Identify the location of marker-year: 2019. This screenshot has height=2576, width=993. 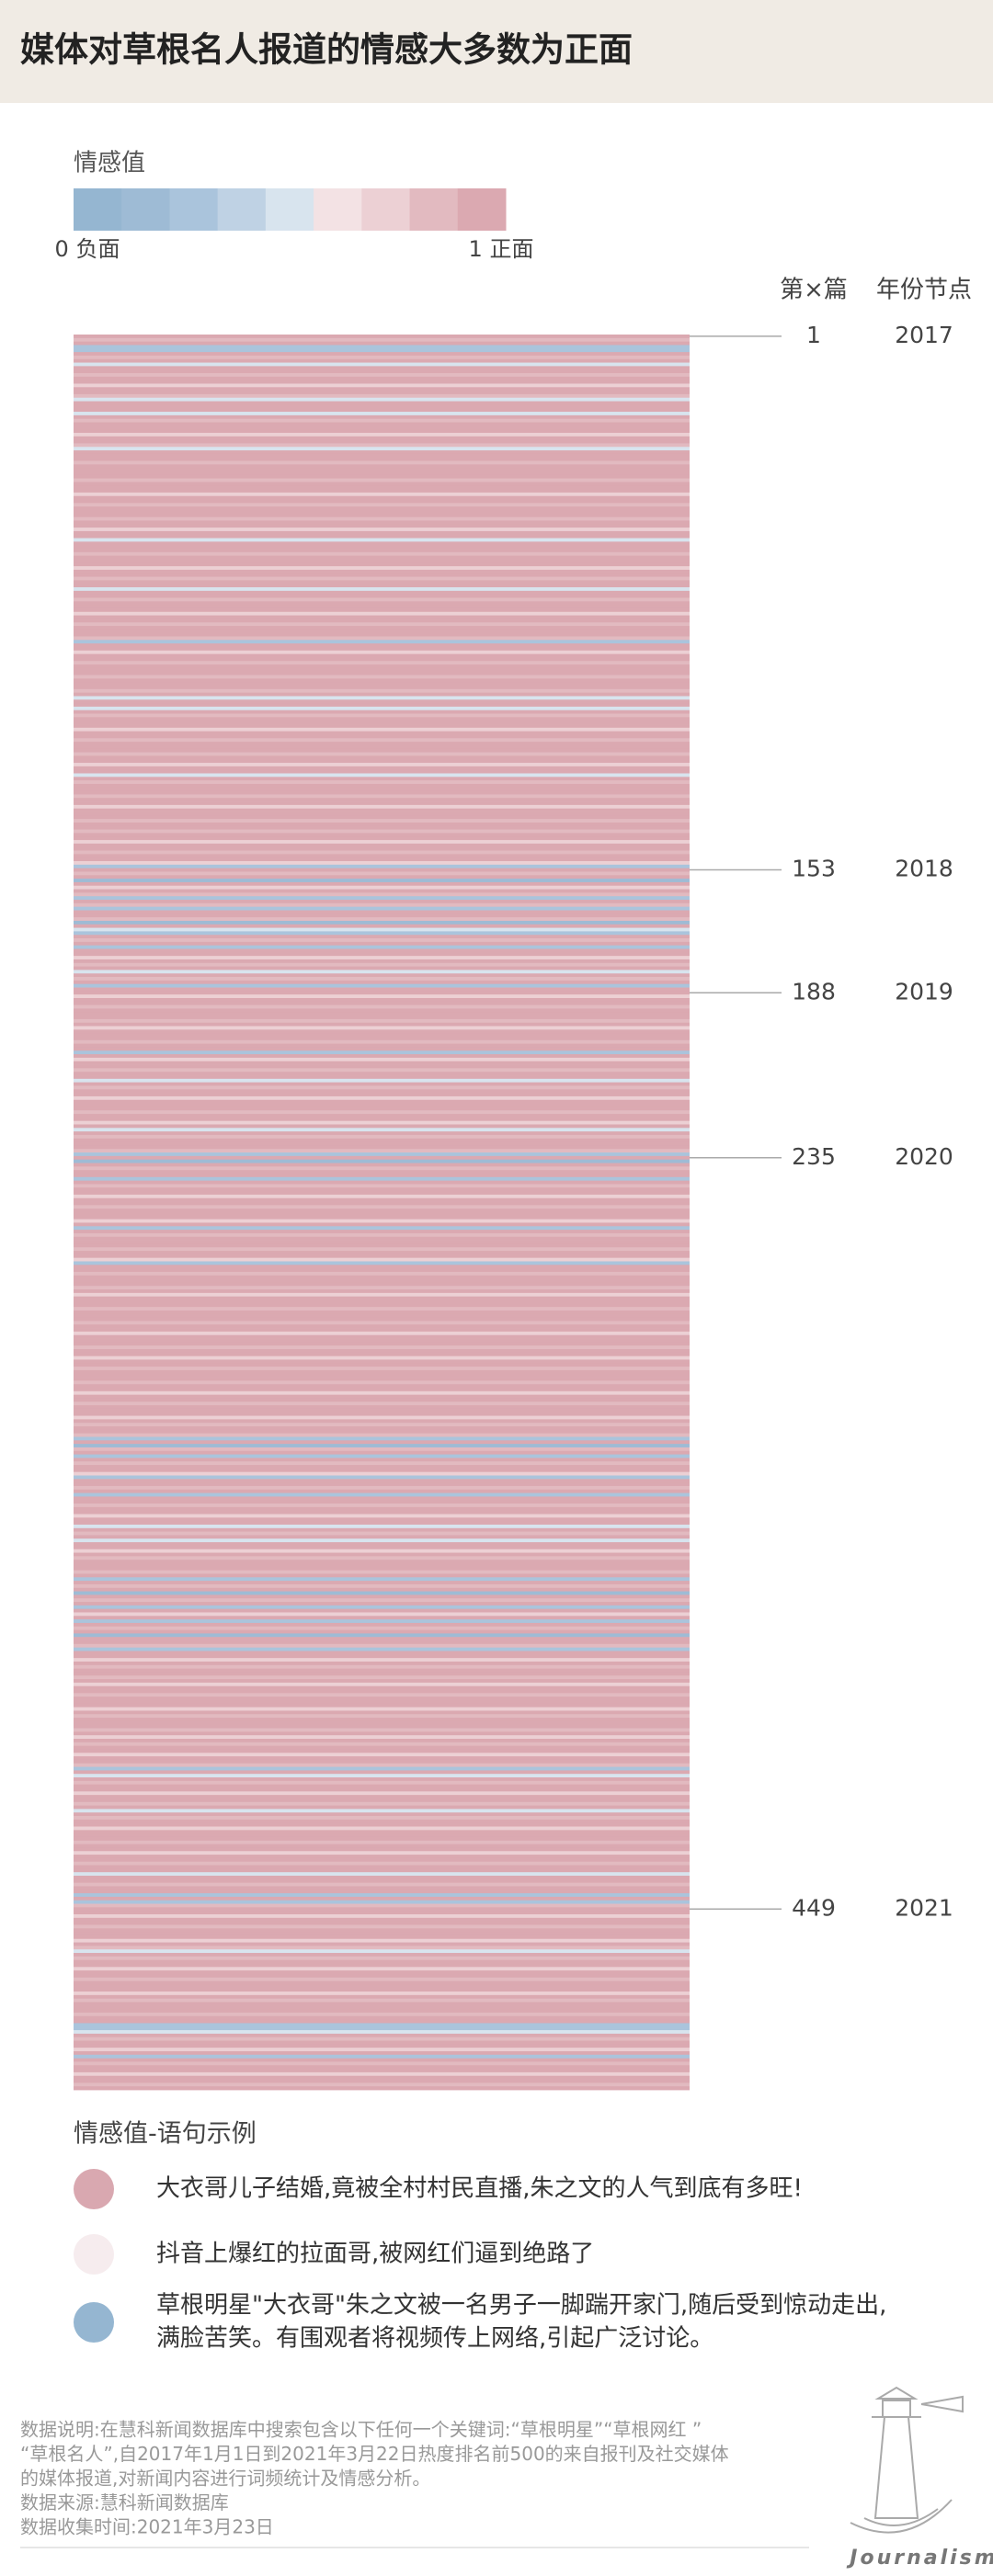
(924, 991).